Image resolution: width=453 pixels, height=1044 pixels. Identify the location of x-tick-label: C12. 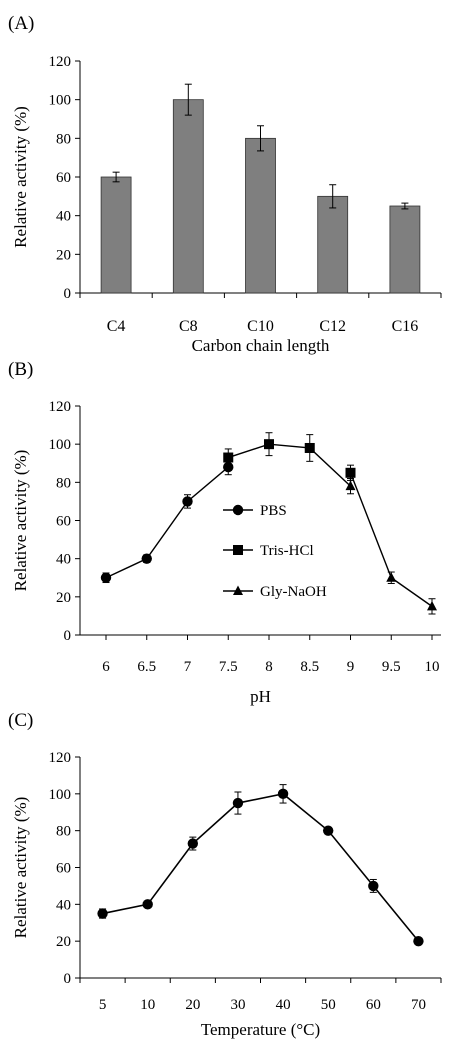
(332, 326).